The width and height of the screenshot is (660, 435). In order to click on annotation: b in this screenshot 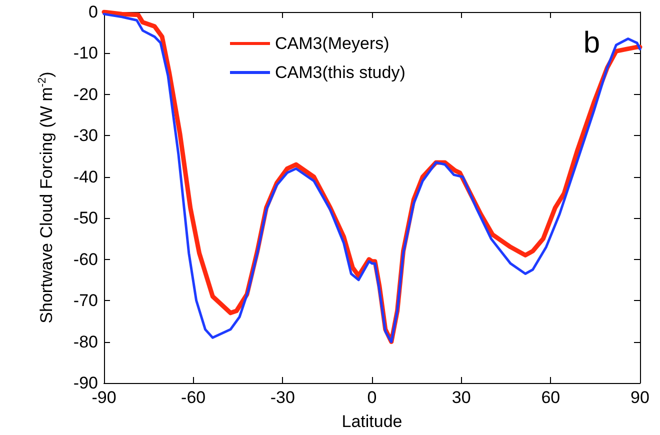, I will do `click(591, 43)`.